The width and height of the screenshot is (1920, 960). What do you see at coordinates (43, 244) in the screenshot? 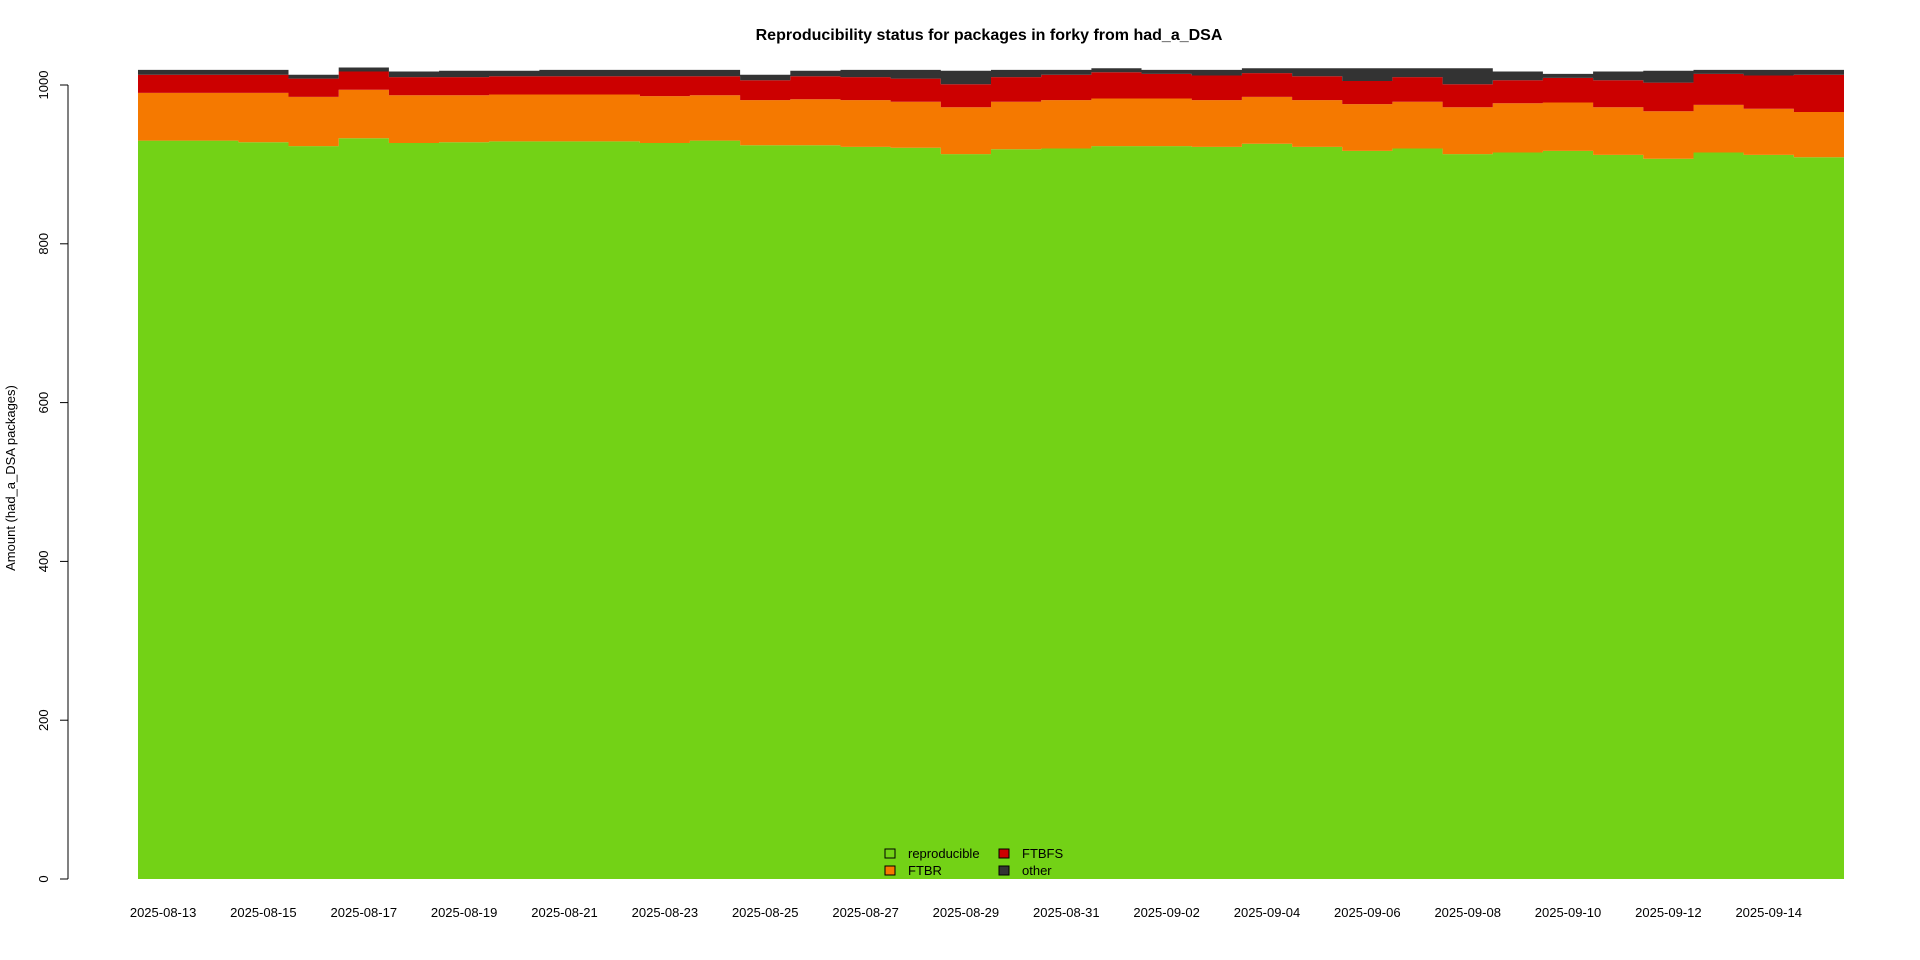
I see `y-tick-label: 800` at bounding box center [43, 244].